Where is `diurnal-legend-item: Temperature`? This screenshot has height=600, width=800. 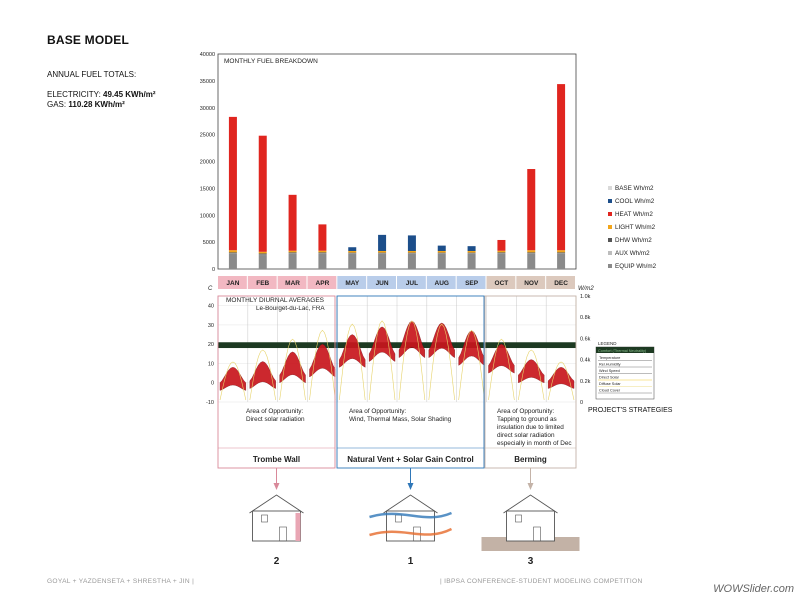 diurnal-legend-item: Temperature is located at coordinates (609, 358).